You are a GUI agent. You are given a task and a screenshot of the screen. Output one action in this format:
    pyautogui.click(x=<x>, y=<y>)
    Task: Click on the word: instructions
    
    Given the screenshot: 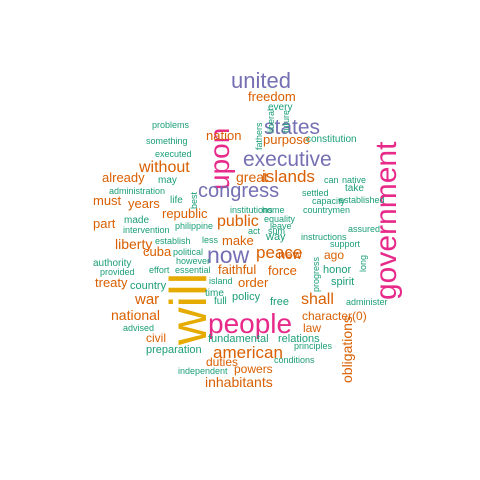 What is the action you would take?
    pyautogui.click(x=324, y=237)
    